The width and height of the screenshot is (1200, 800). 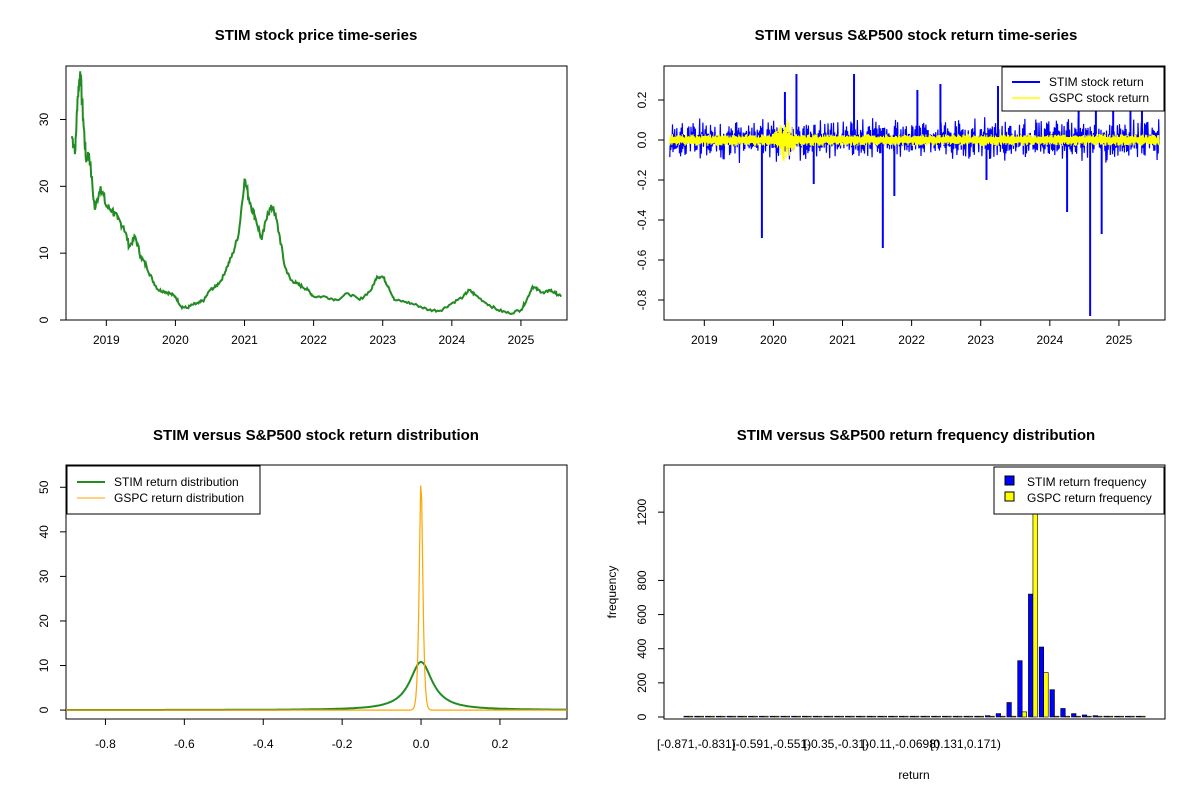 I want to click on x-tick-label: 2024, so click(x=1049, y=340).